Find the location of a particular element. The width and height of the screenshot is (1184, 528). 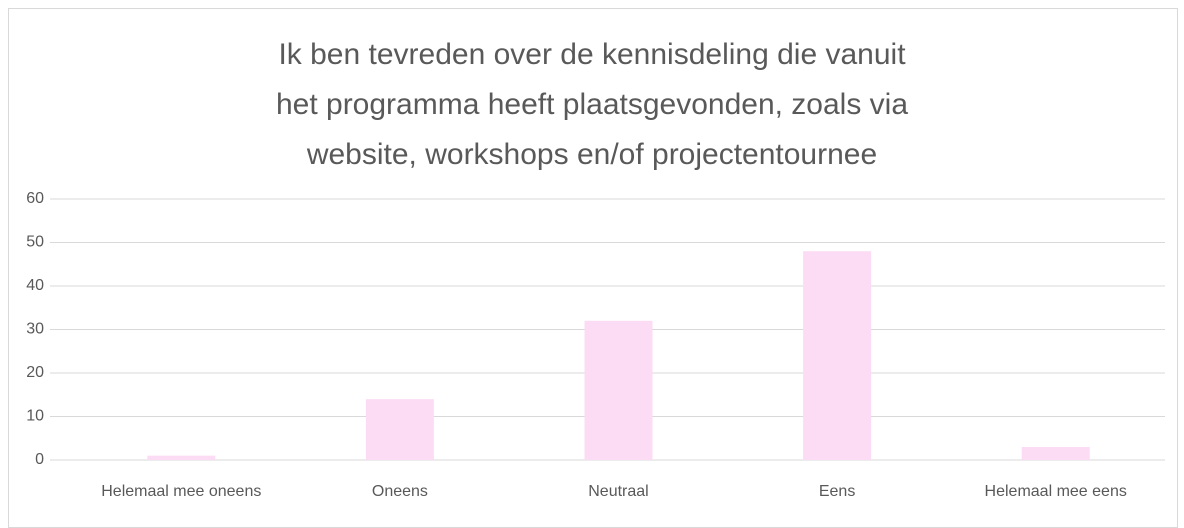

y-tick-label: 40 is located at coordinates (35, 285).